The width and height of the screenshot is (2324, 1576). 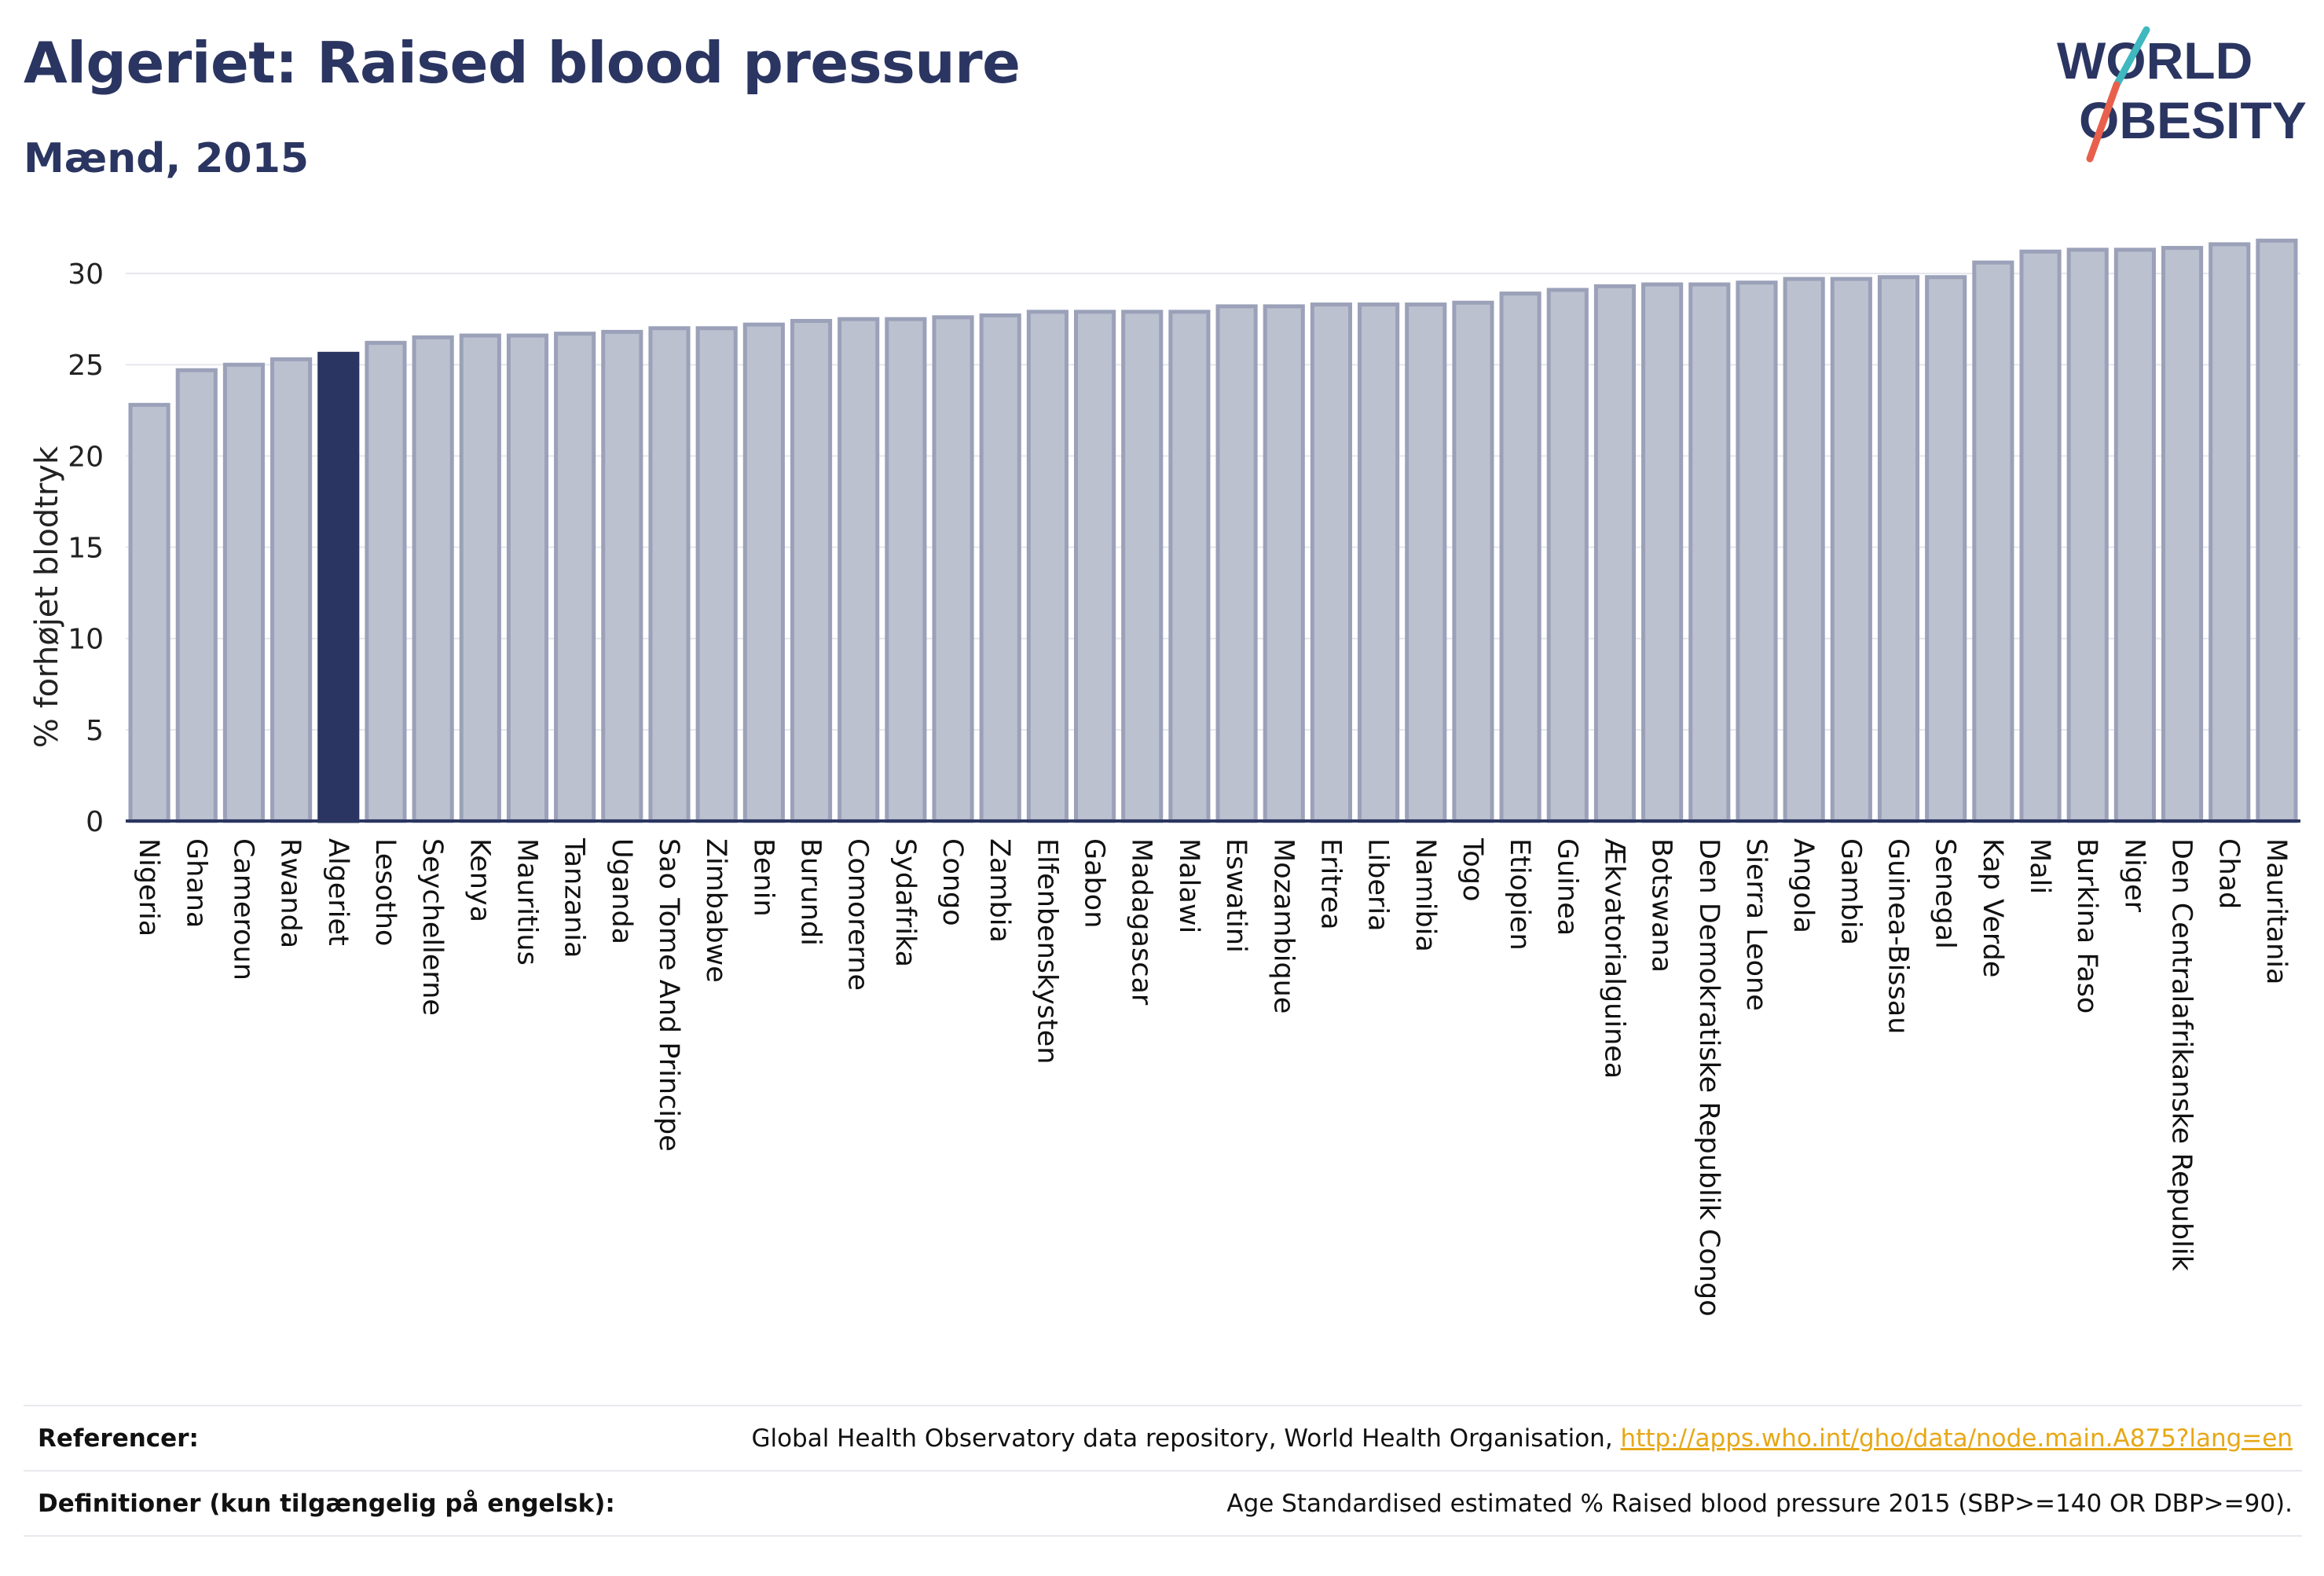 I want to click on bar-elfenbenskysten, so click(x=1047, y=566).